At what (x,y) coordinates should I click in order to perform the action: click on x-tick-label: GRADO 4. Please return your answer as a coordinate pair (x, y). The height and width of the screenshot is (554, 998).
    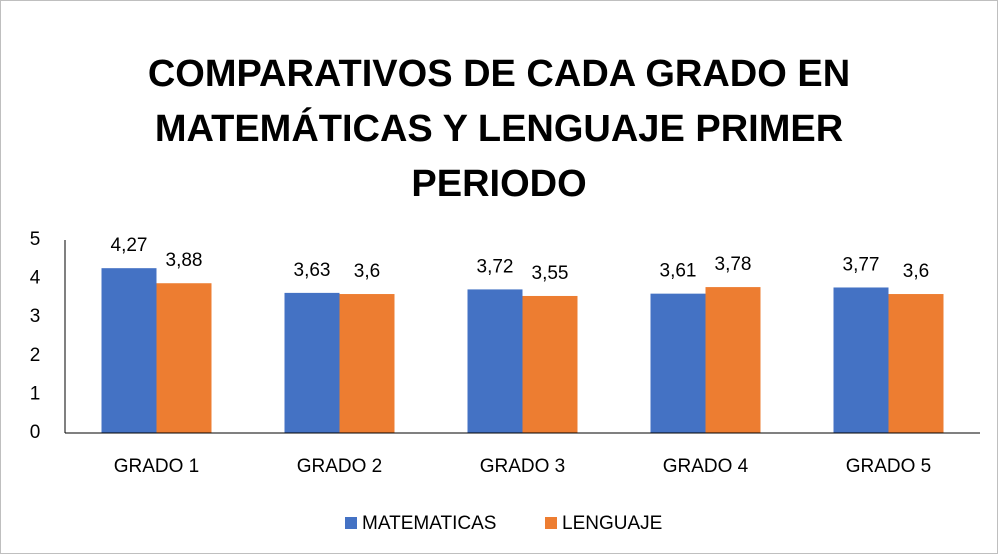
    Looking at the image, I should click on (706, 466).